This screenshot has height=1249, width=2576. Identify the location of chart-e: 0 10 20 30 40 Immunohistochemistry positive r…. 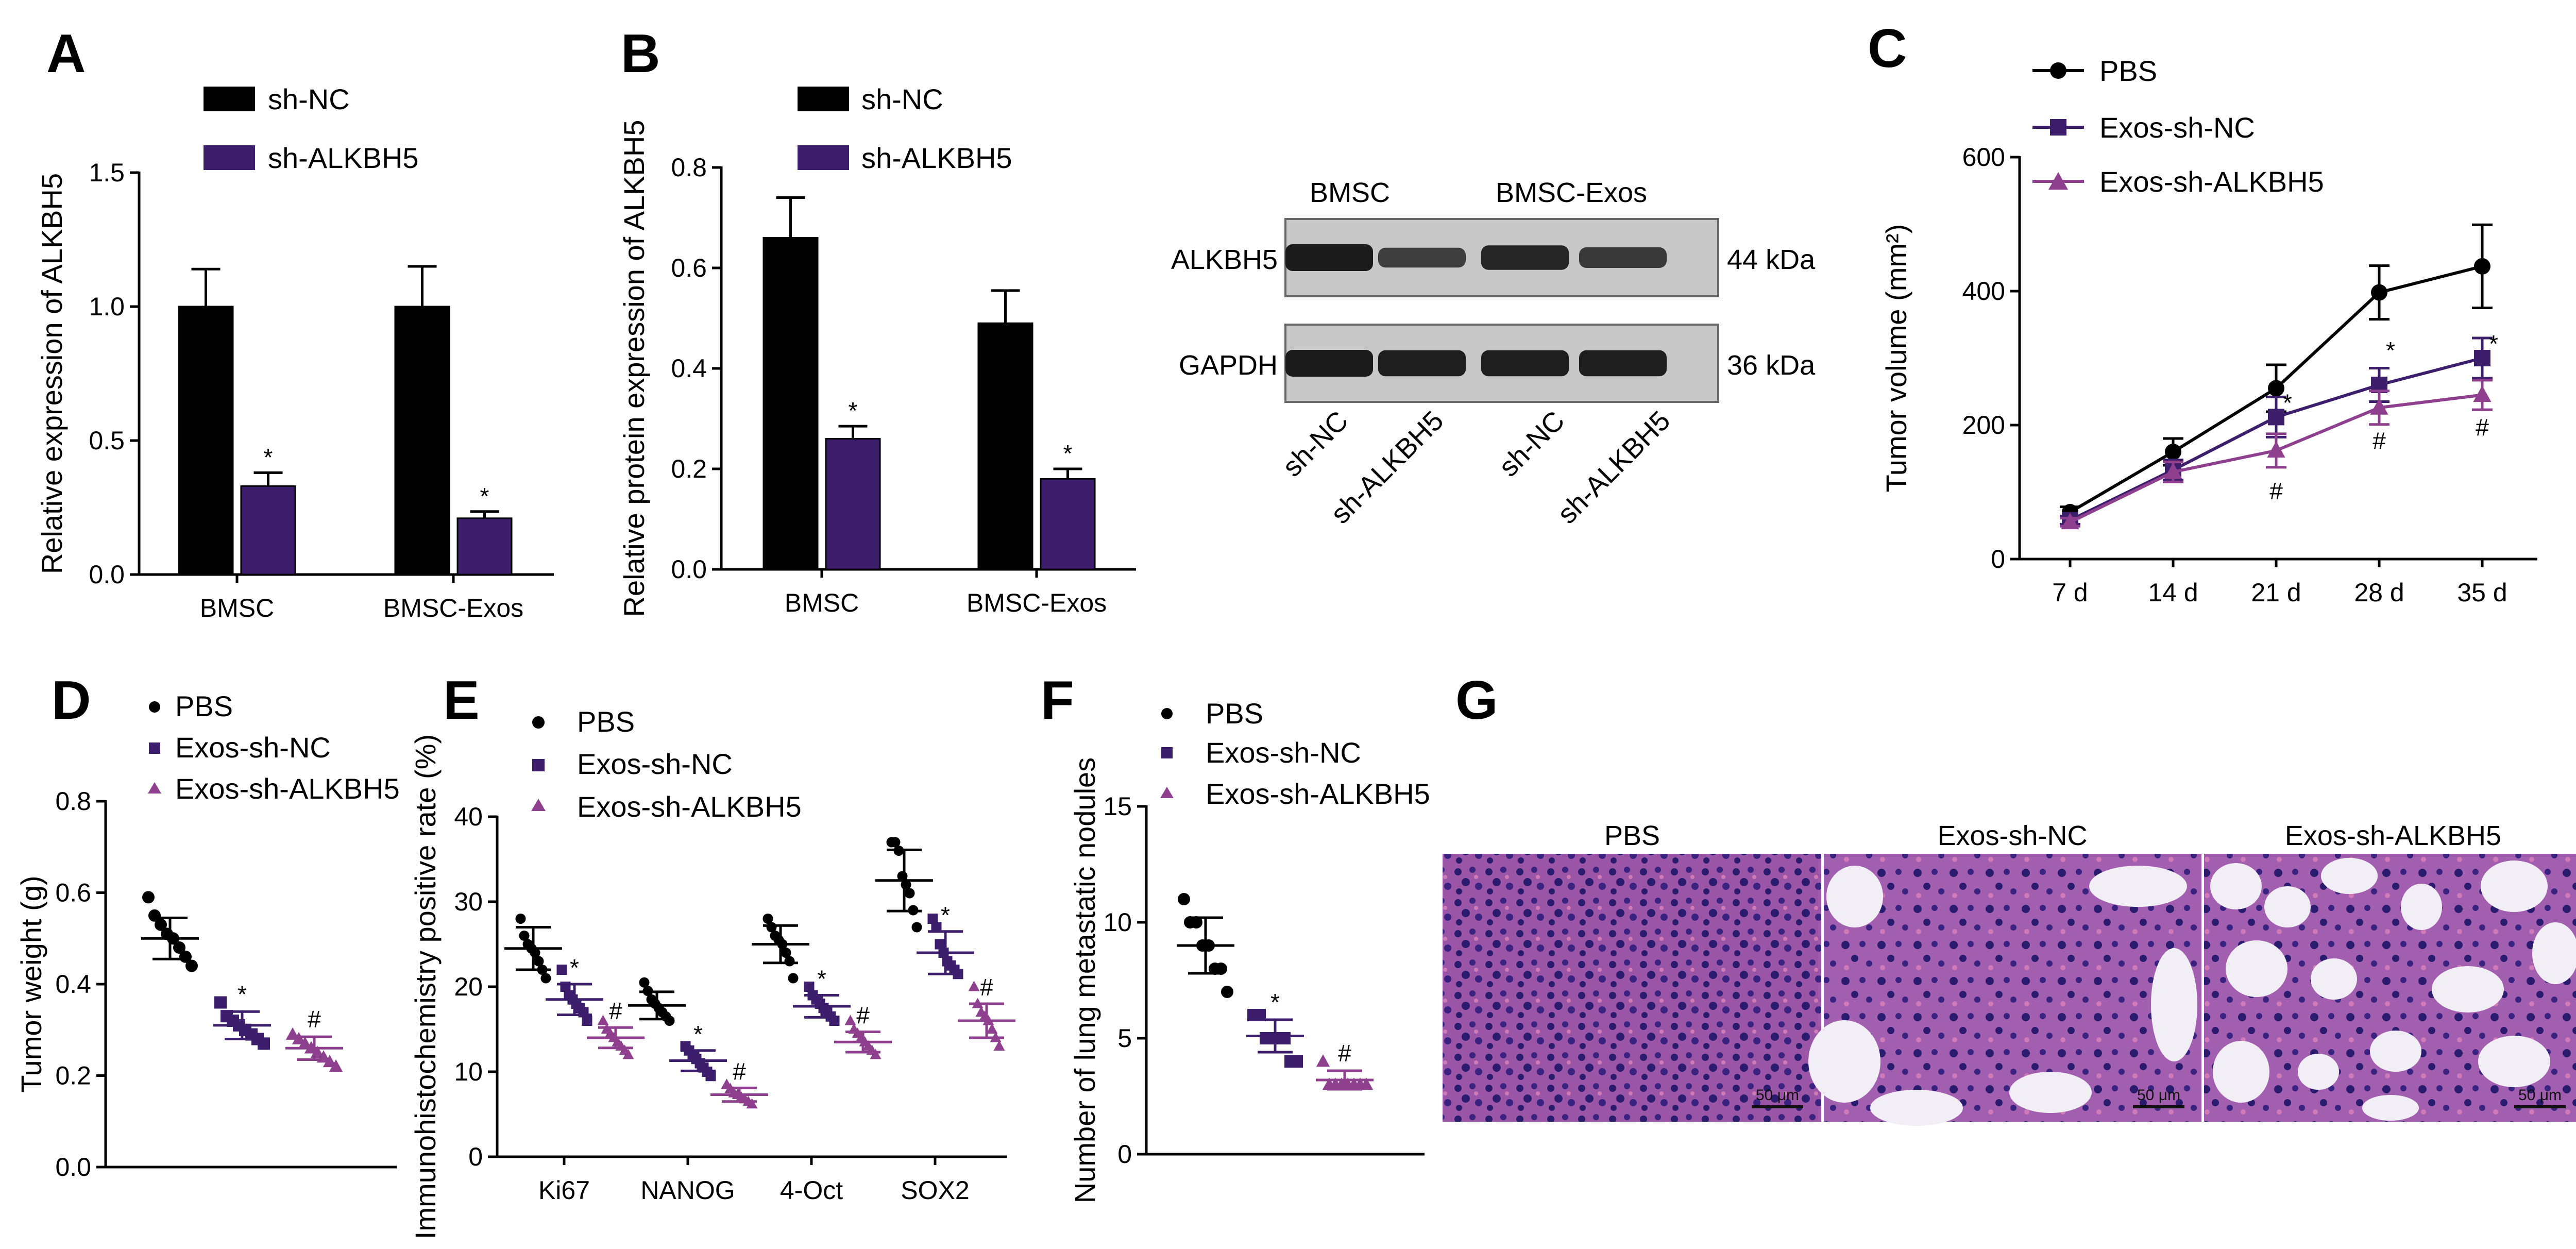
(712, 986).